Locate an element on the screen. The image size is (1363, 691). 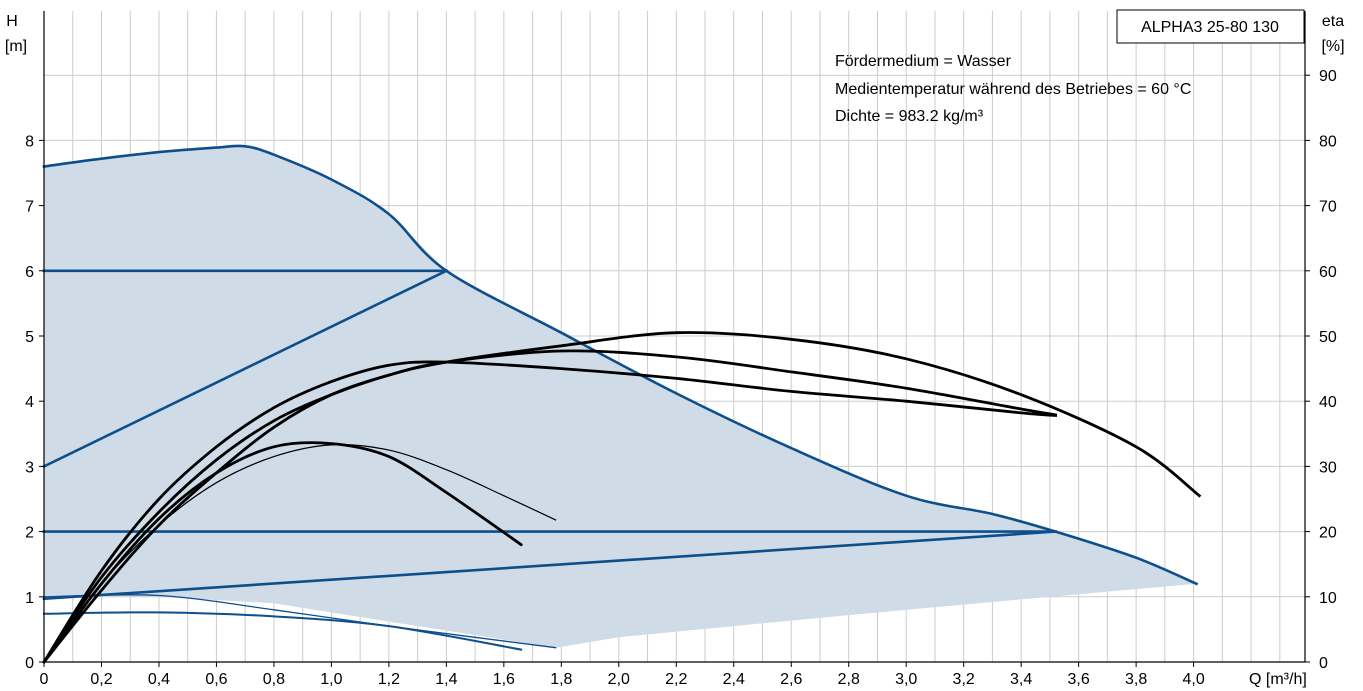
x-tick-label: 3,2 is located at coordinates (964, 679).